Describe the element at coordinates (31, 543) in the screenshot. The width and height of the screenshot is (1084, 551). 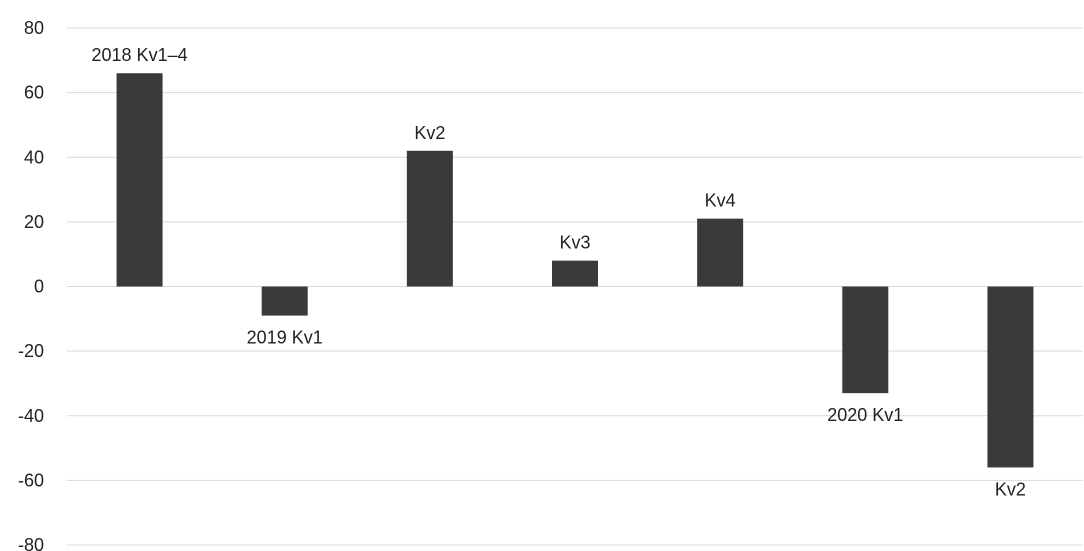
I see `y-tick-label: -80` at that location.